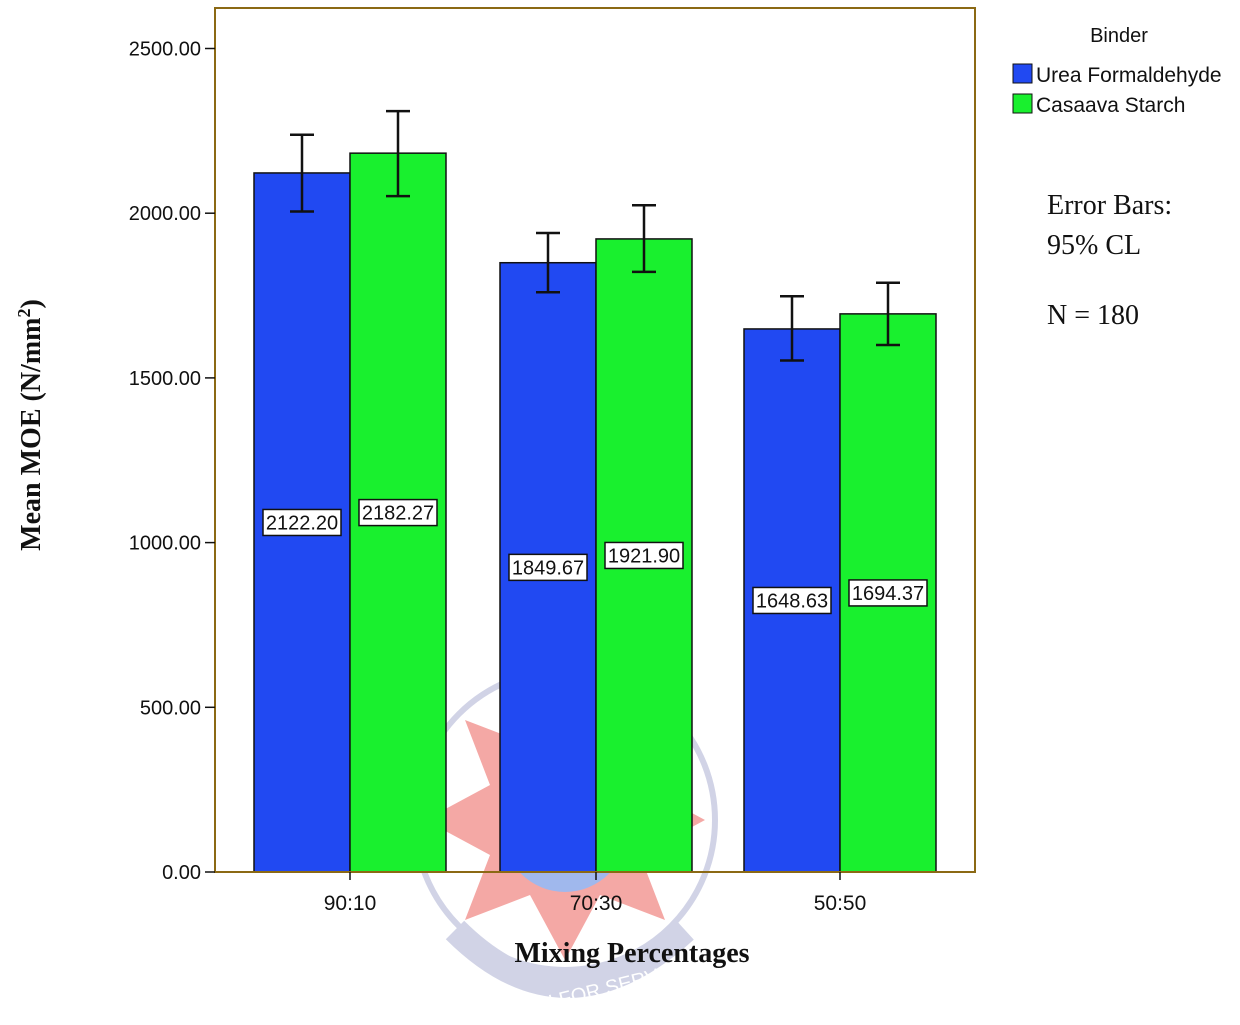 Image resolution: width=1240 pixels, height=1025 pixels. I want to click on value-label: 1648.63, so click(792, 601).